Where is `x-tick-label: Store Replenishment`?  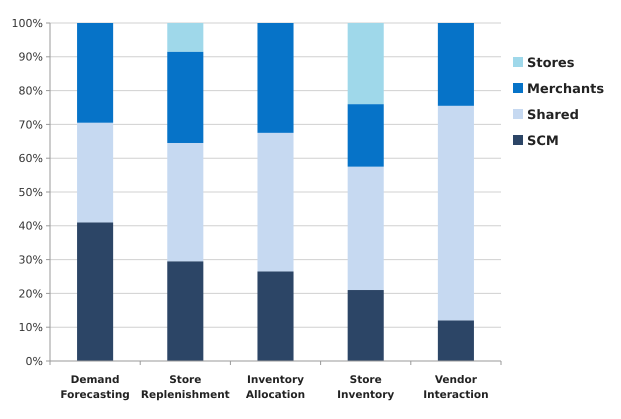
x-tick-label: Store Replenishment is located at coordinates (185, 387).